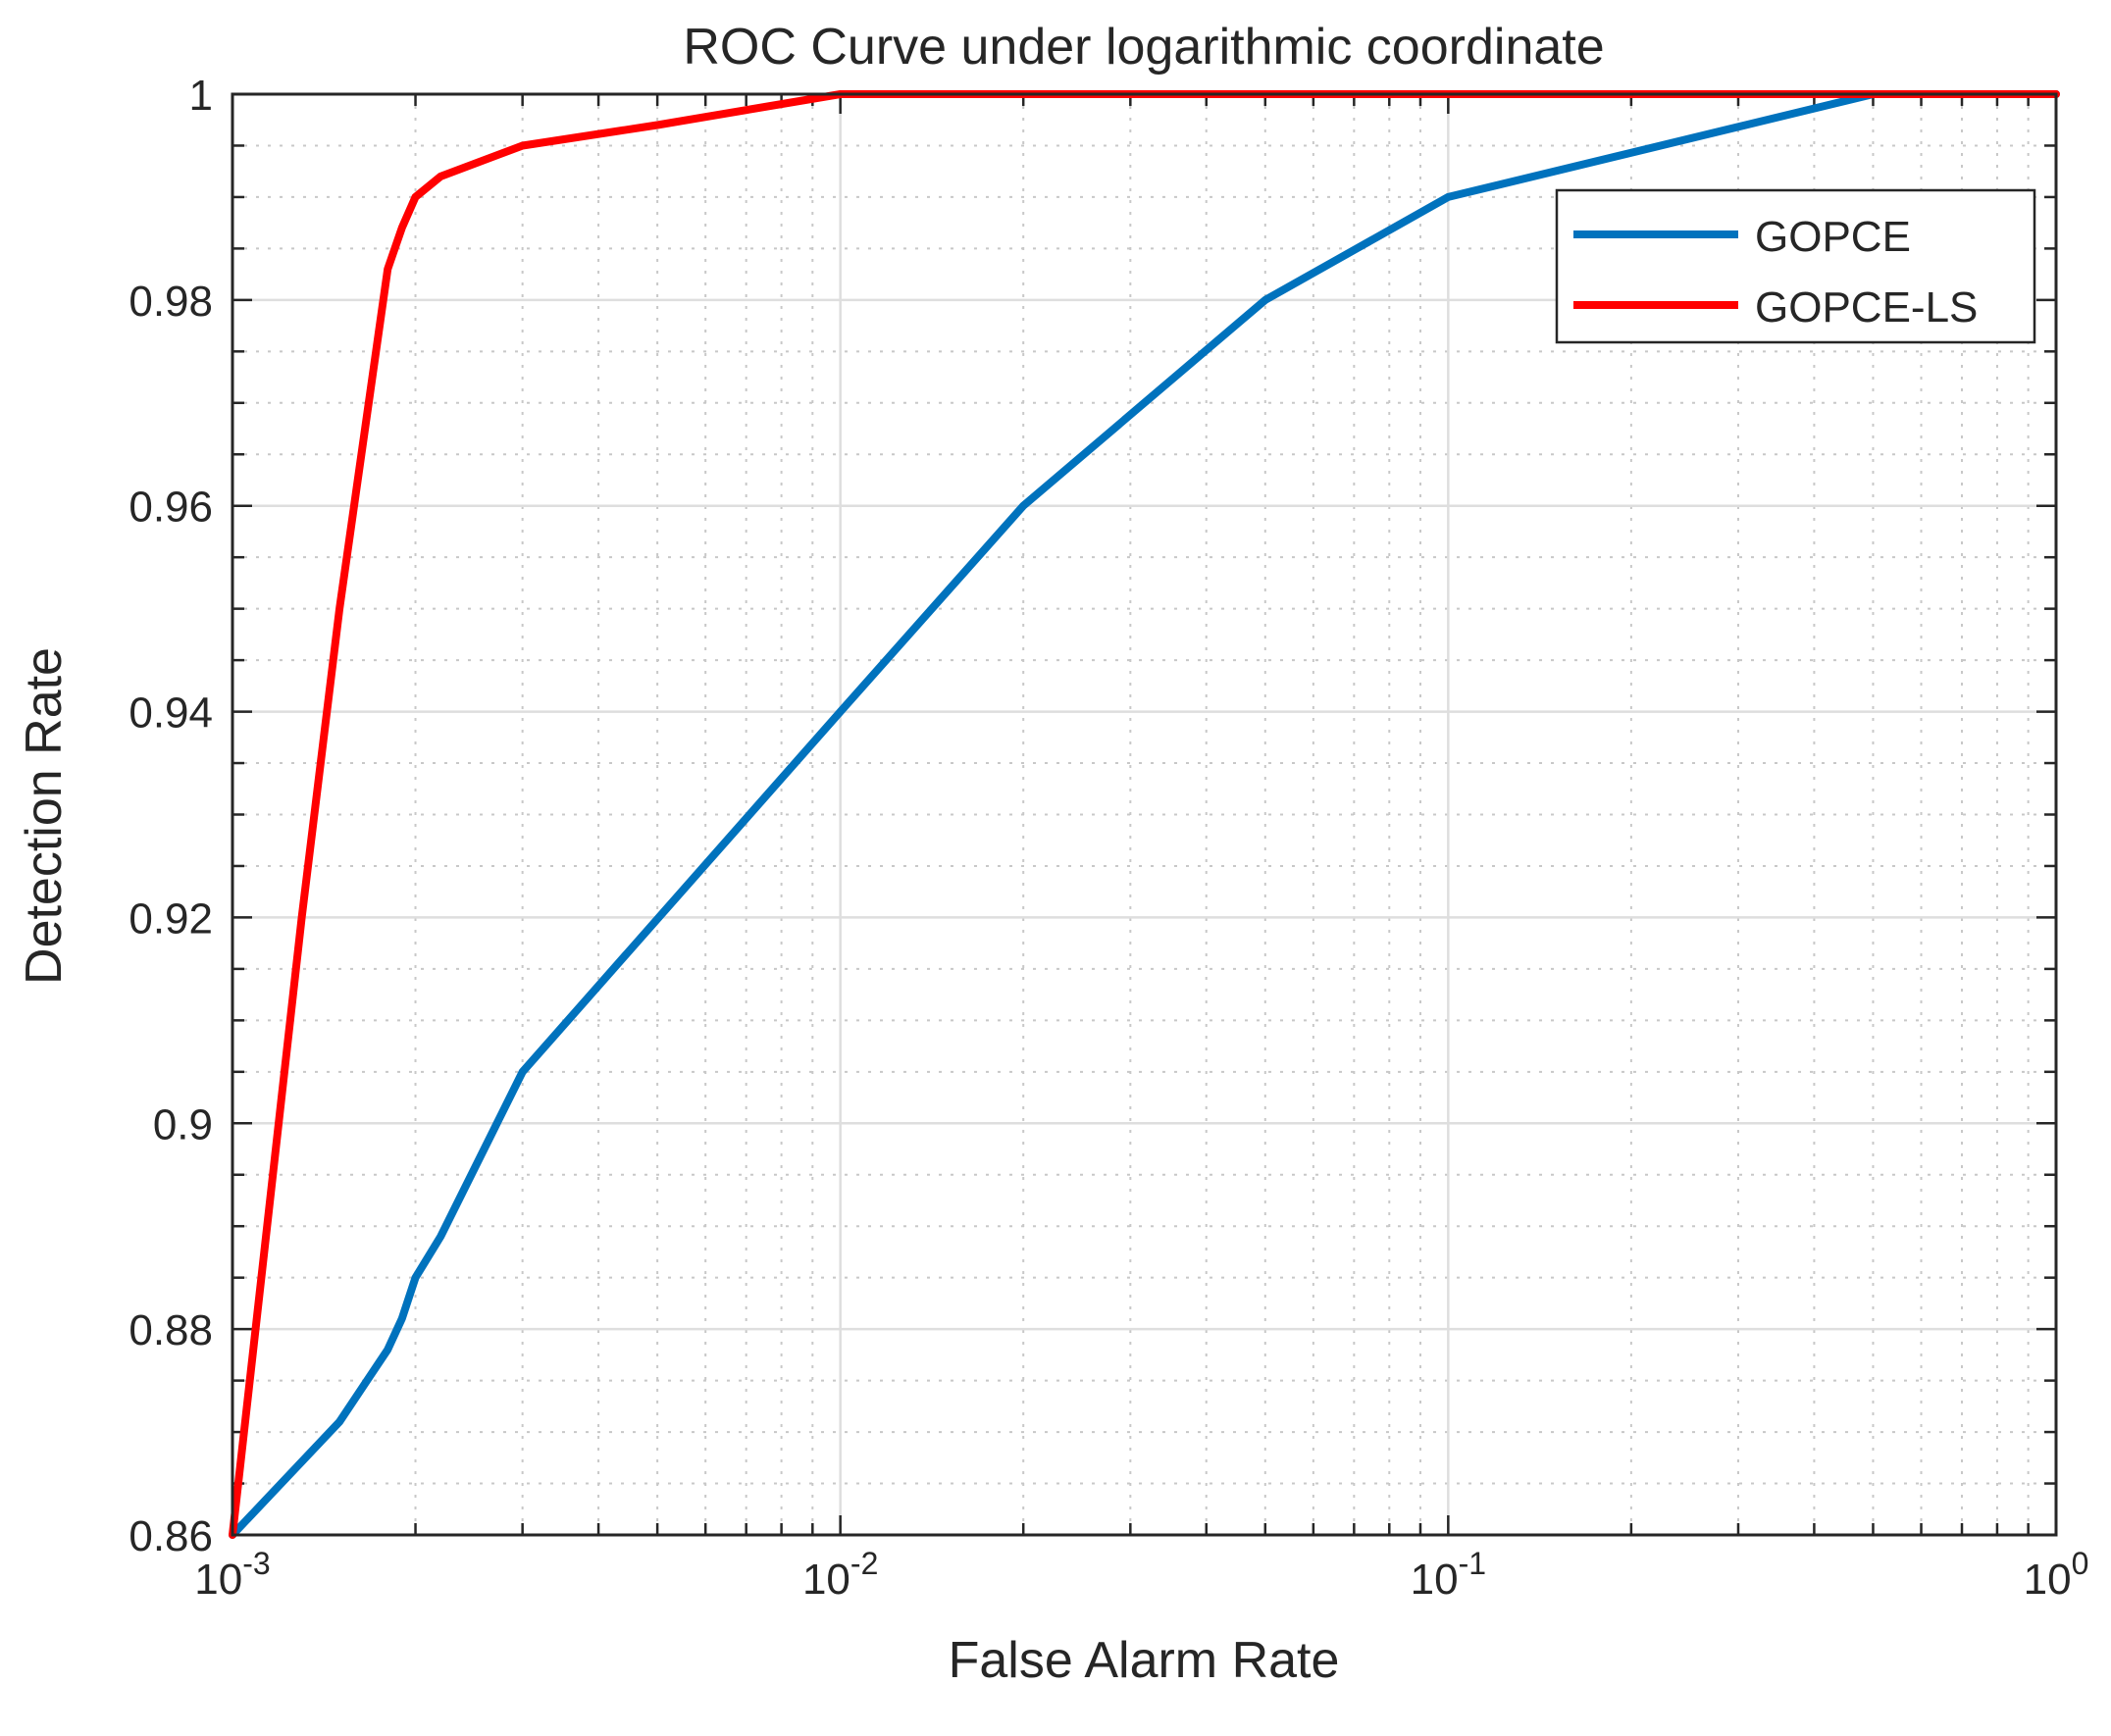 The image size is (2111, 1736). Describe the element at coordinates (171, 919) in the screenshot. I see `y-tick-label: 0.92` at that location.